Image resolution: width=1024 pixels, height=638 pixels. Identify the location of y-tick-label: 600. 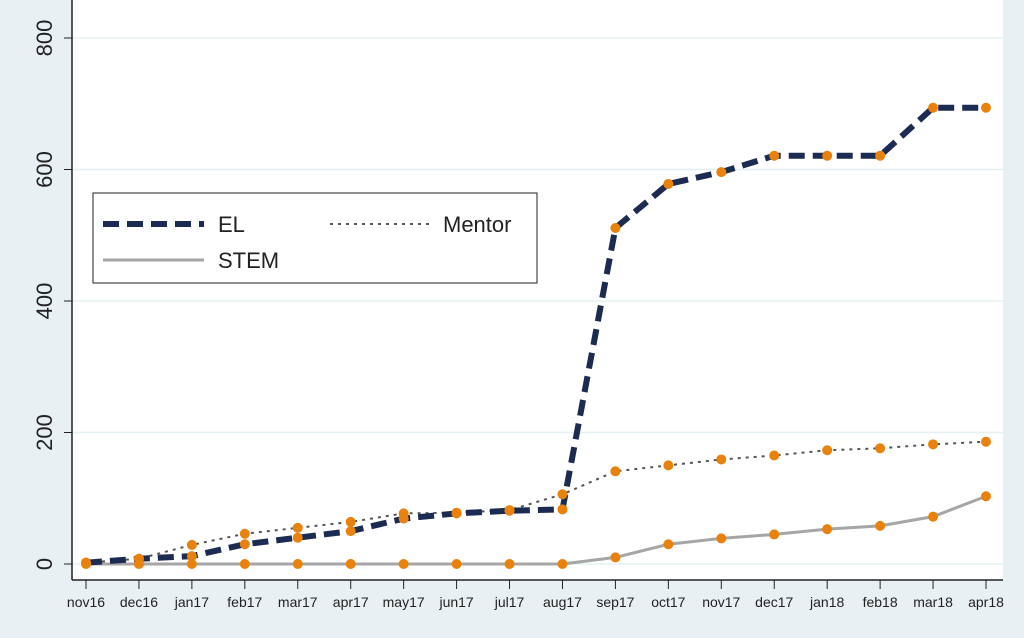
(44, 169).